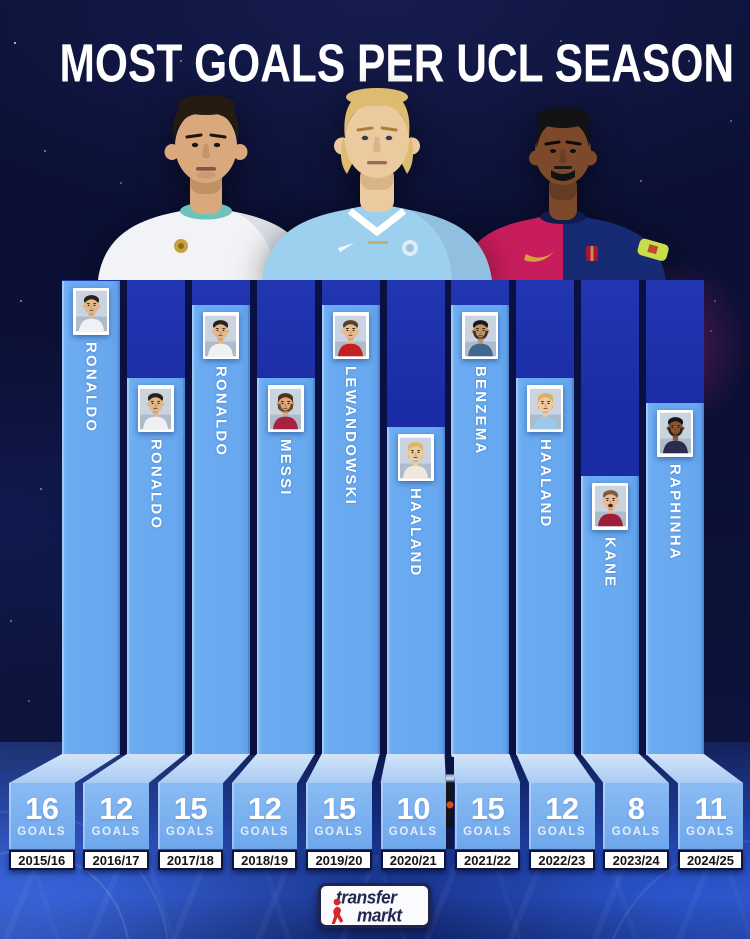  What do you see at coordinates (636, 808) in the screenshot?
I see `goals-value: 8` at bounding box center [636, 808].